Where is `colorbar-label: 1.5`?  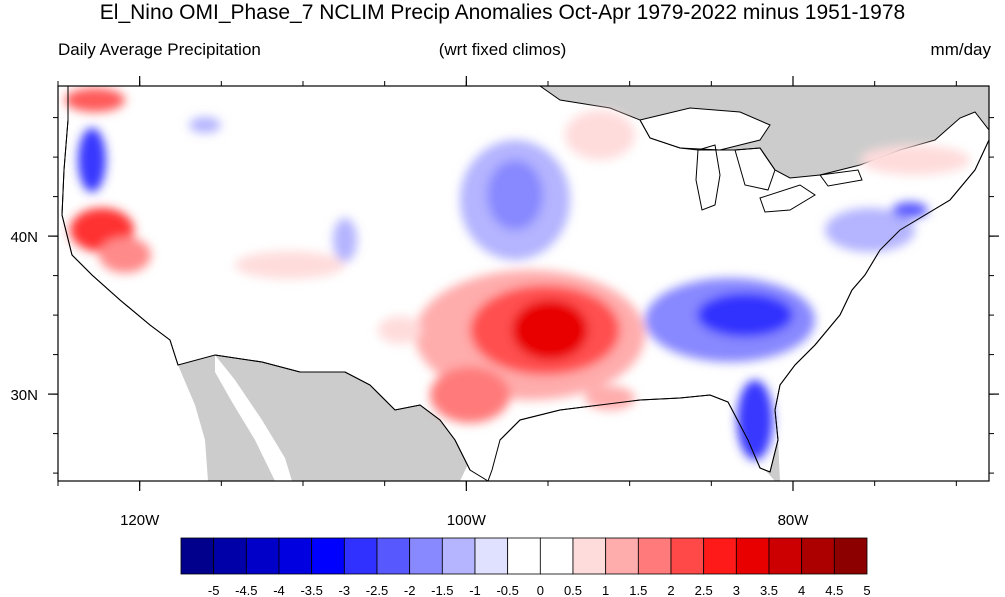 colorbar-label: 1.5 is located at coordinates (638, 590).